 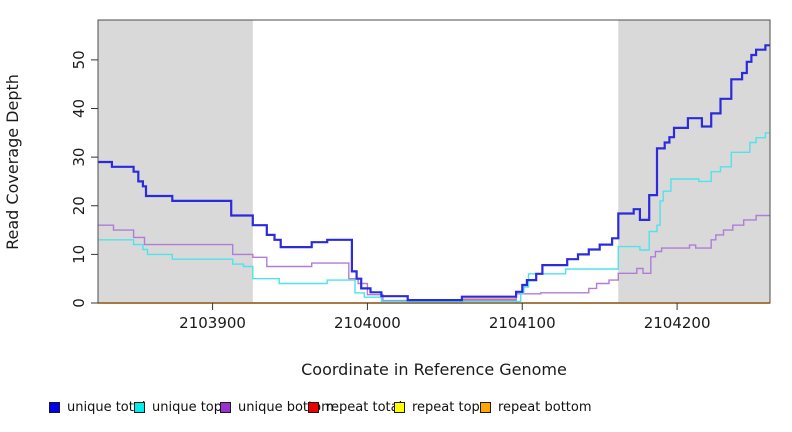 I want to click on legend-item-repeat-total: repeat total, so click(x=355, y=407).